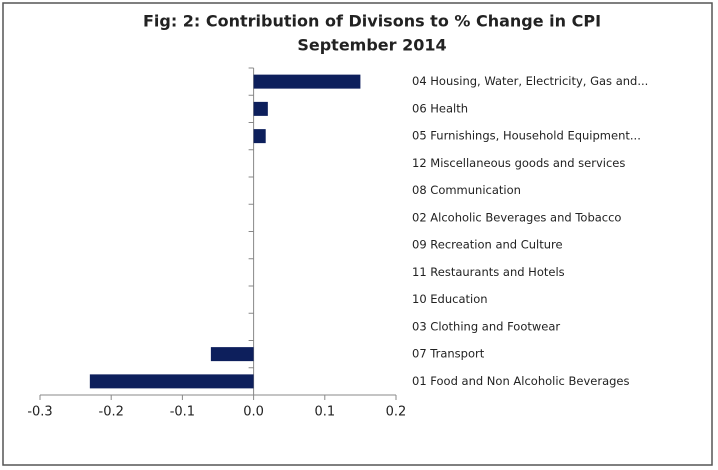 The image size is (718, 470). I want to click on x-tick-label: 0.1, so click(324, 412).